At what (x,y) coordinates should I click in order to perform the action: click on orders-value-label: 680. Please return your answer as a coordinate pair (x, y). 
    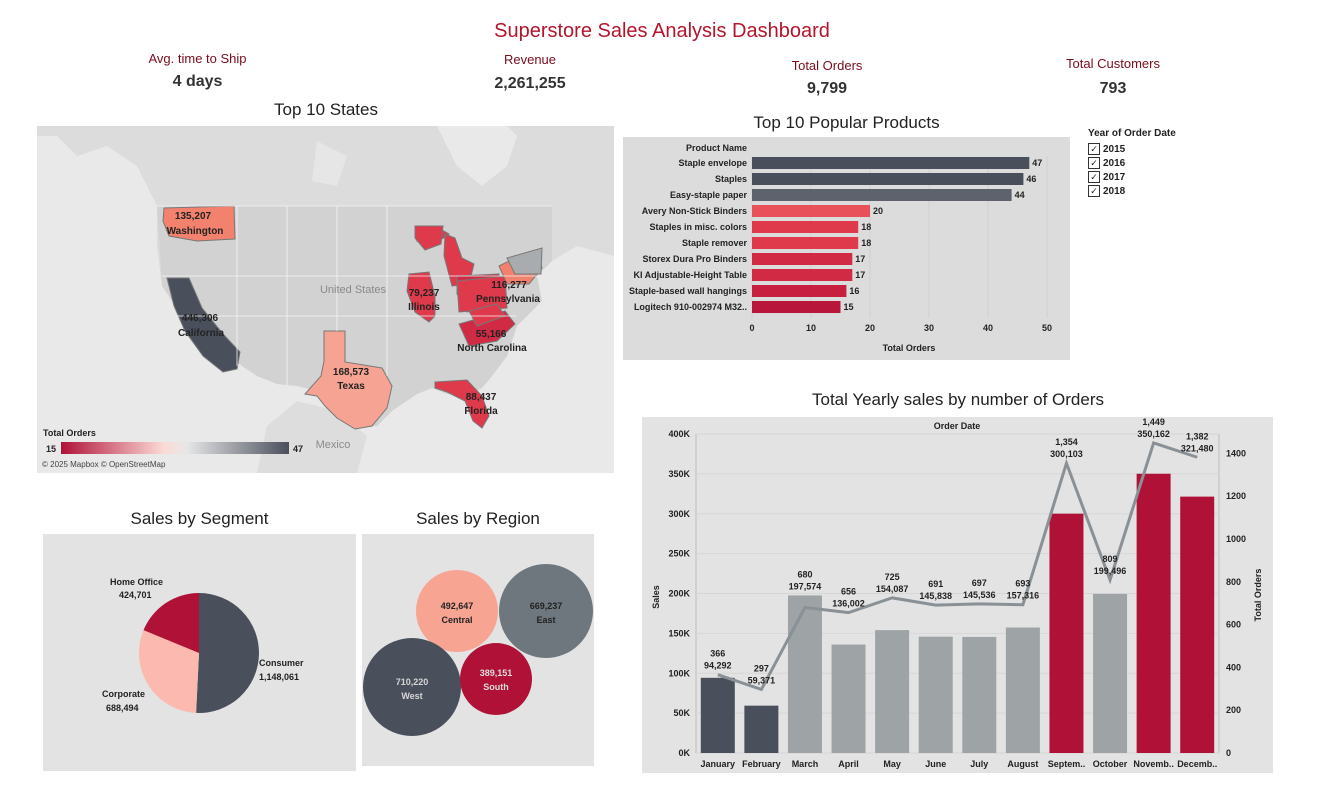
    Looking at the image, I should click on (804, 574).